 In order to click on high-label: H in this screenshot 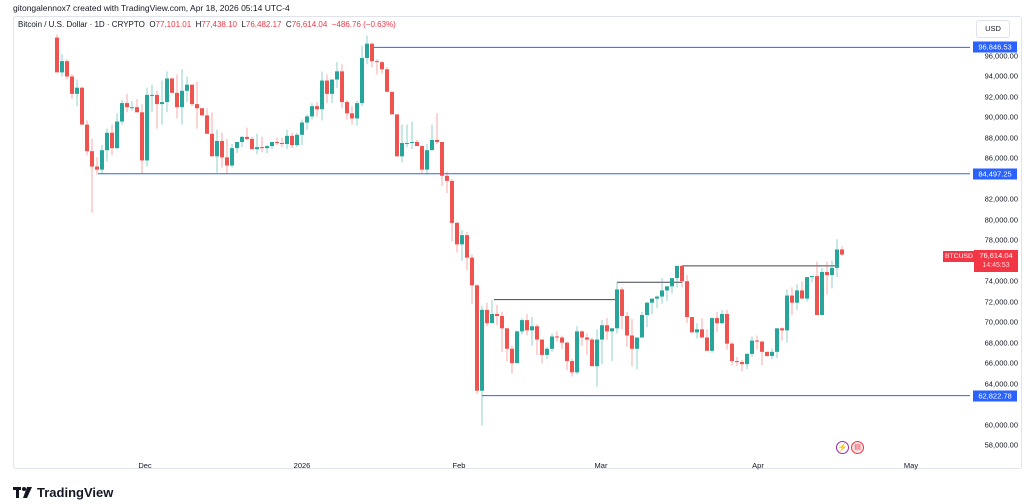, I will do `click(198, 24)`.